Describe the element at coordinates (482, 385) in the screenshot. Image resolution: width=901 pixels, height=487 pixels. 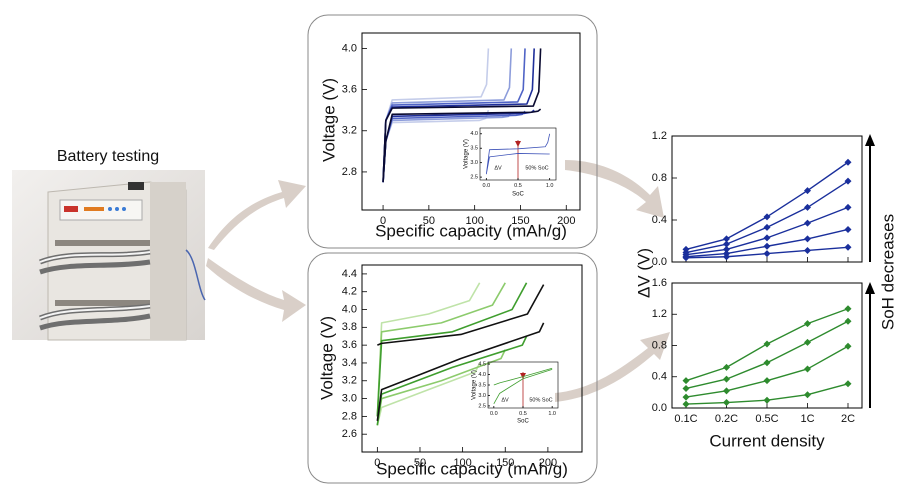
I see `y-tick-label: 3.5` at that location.